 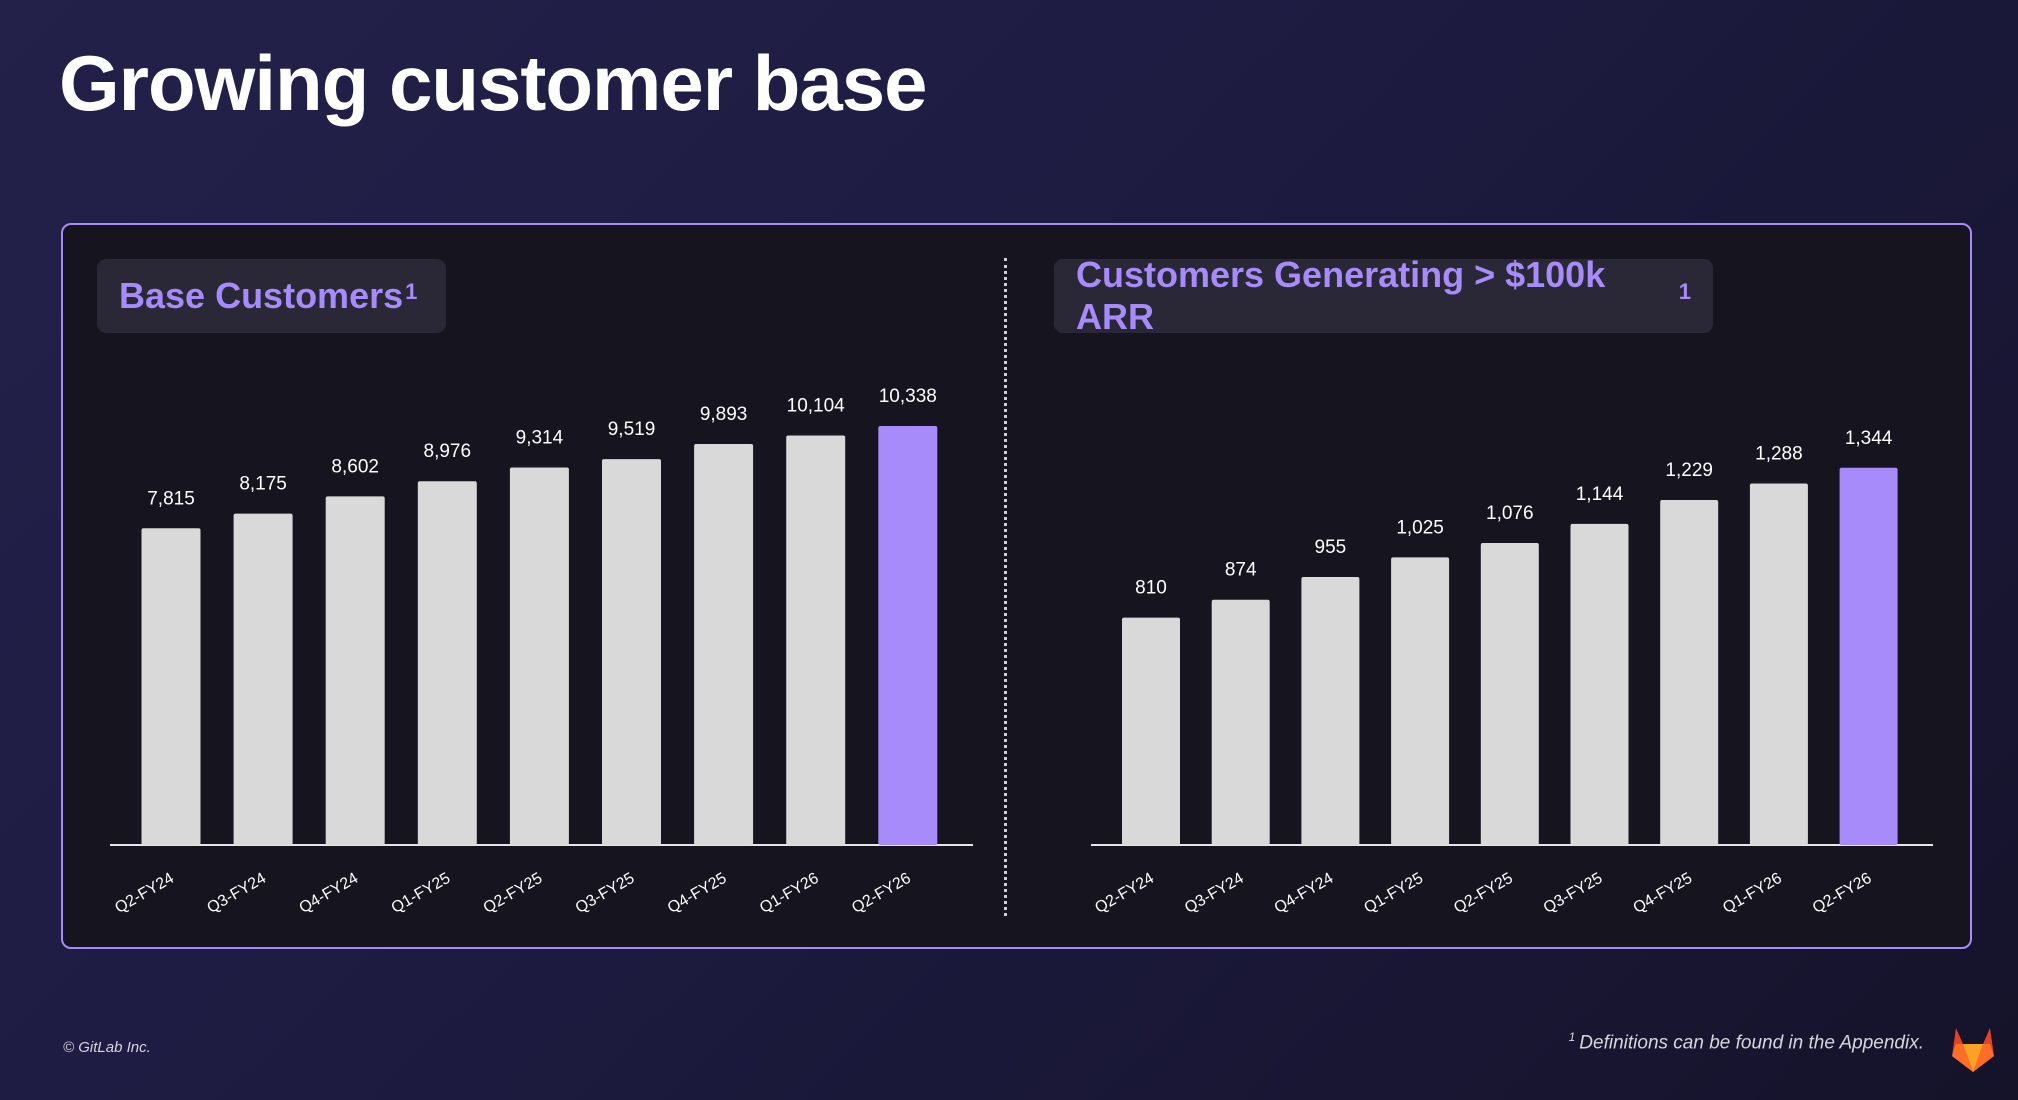 What do you see at coordinates (908, 396) in the screenshot?
I see `data-label: 10,338` at bounding box center [908, 396].